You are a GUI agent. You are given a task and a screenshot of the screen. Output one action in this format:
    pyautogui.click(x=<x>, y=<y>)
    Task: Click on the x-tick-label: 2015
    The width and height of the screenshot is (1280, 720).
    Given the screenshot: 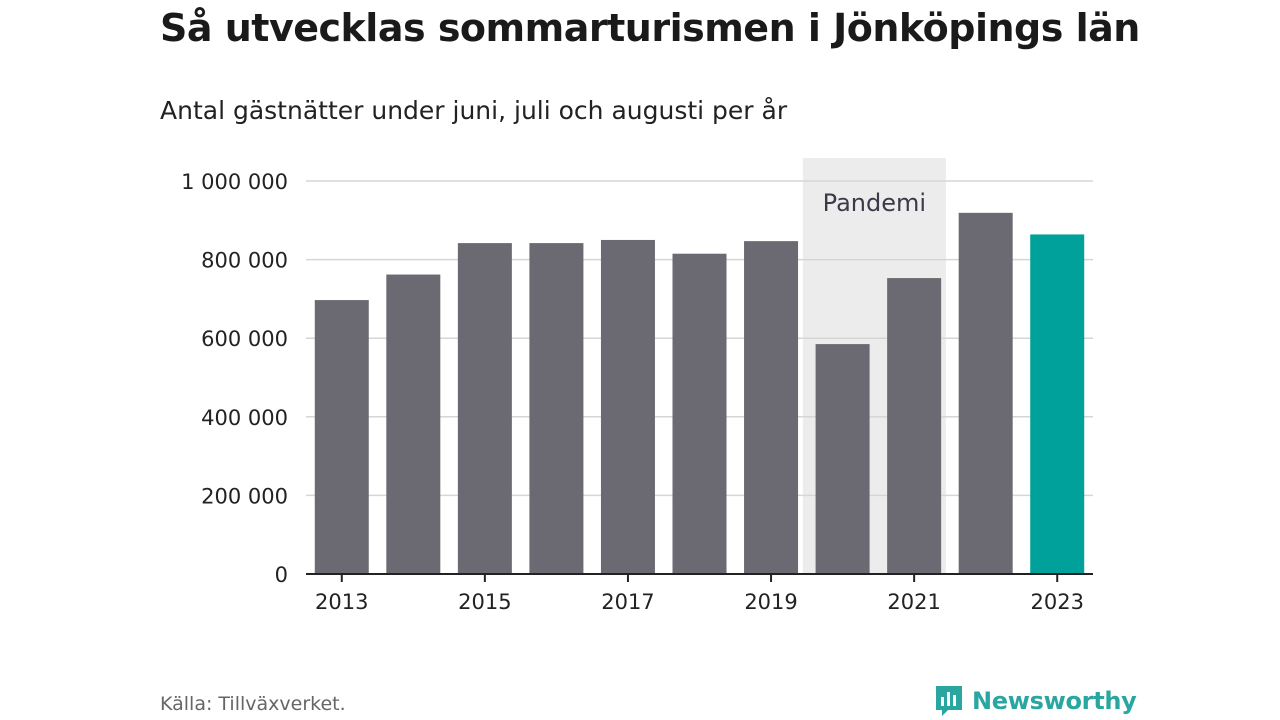 What is the action you would take?
    pyautogui.click(x=484, y=602)
    